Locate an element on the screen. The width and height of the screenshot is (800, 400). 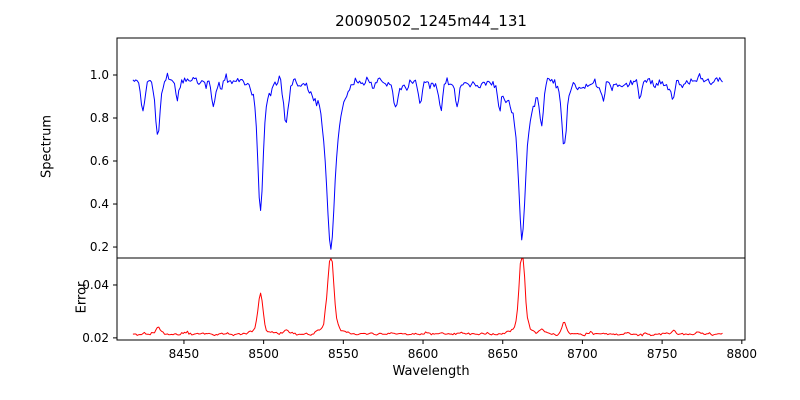
x-tick-label: 8650 is located at coordinates (502, 354).